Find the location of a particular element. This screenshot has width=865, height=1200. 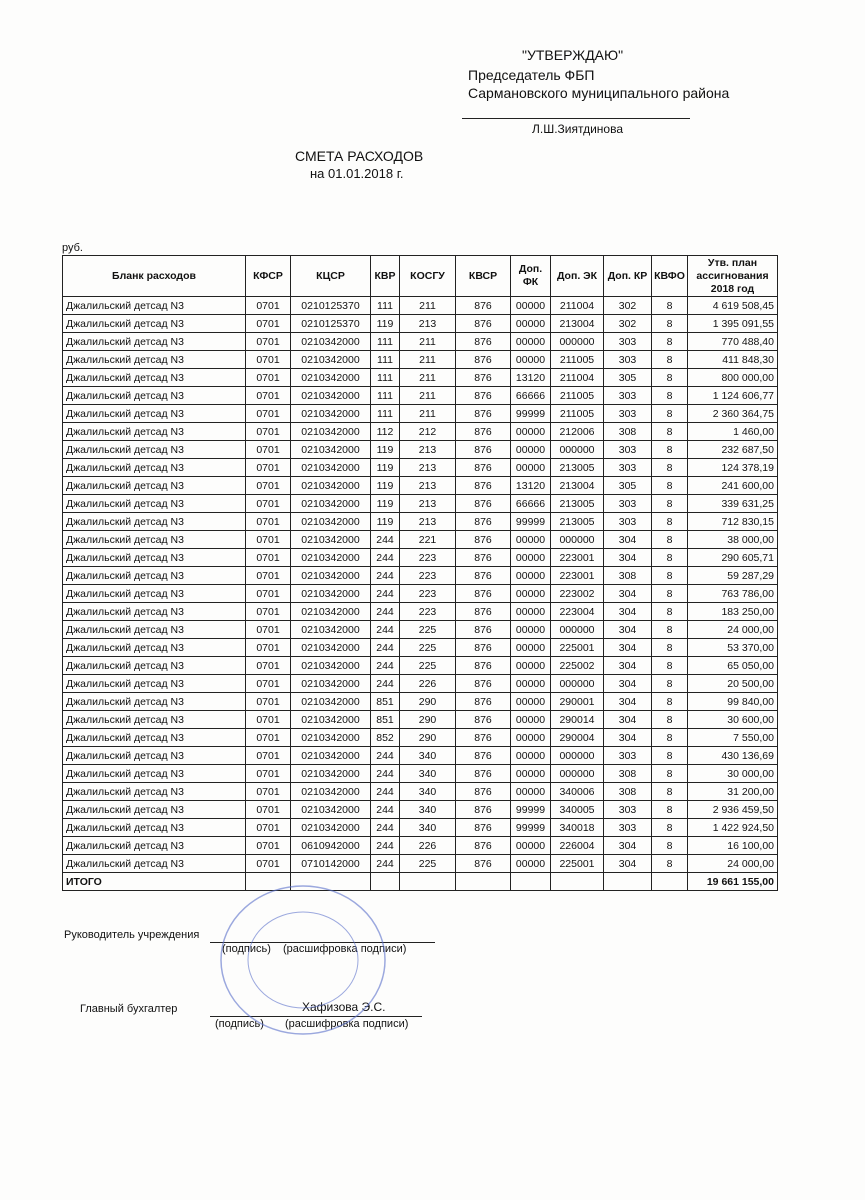

cell: 763 786,00 is located at coordinates (732, 593).